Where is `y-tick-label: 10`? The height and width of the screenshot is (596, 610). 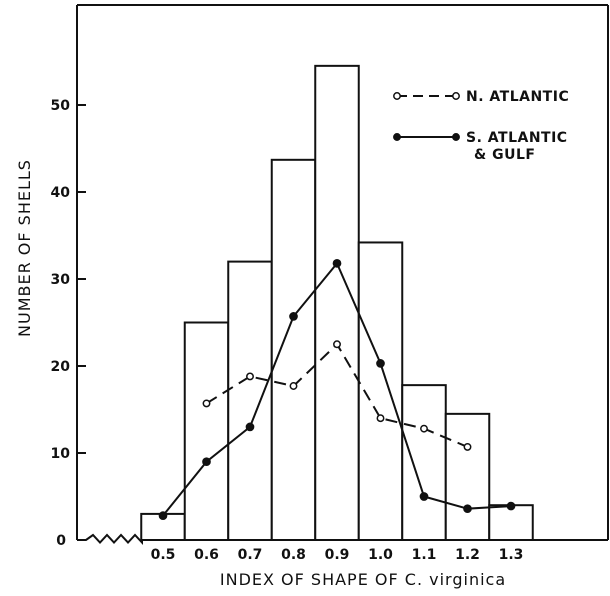 y-tick-label: 10 is located at coordinates (61, 454).